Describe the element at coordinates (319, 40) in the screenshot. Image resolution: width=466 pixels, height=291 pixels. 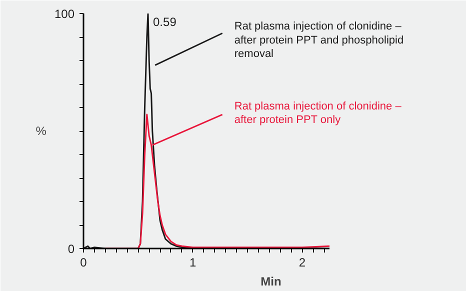
I see `text: Rat plasma injection of clonidine – after protein PPT and phospholipid removal` at that location.